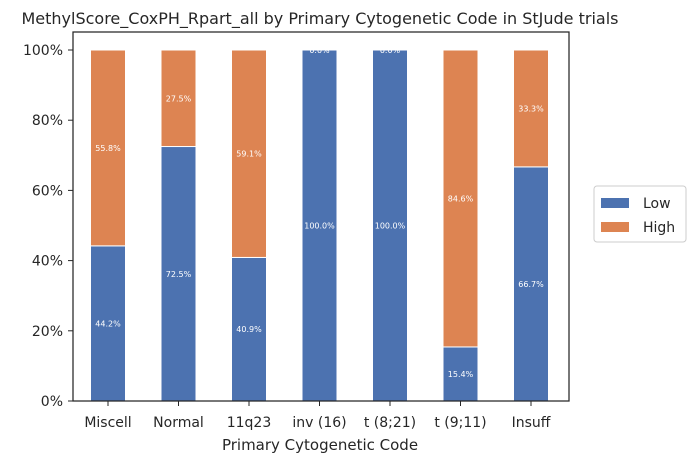  What do you see at coordinates (47, 191) in the screenshot?
I see `y-tick-label: 60%` at bounding box center [47, 191].